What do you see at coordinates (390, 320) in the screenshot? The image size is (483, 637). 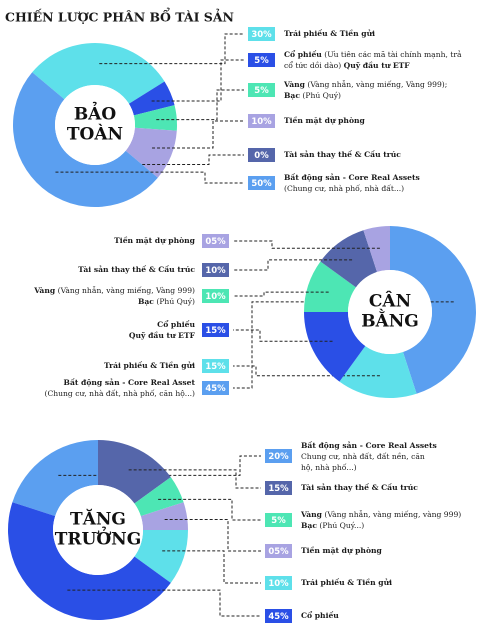 I see `center-label: BẰNG` at bounding box center [390, 320].